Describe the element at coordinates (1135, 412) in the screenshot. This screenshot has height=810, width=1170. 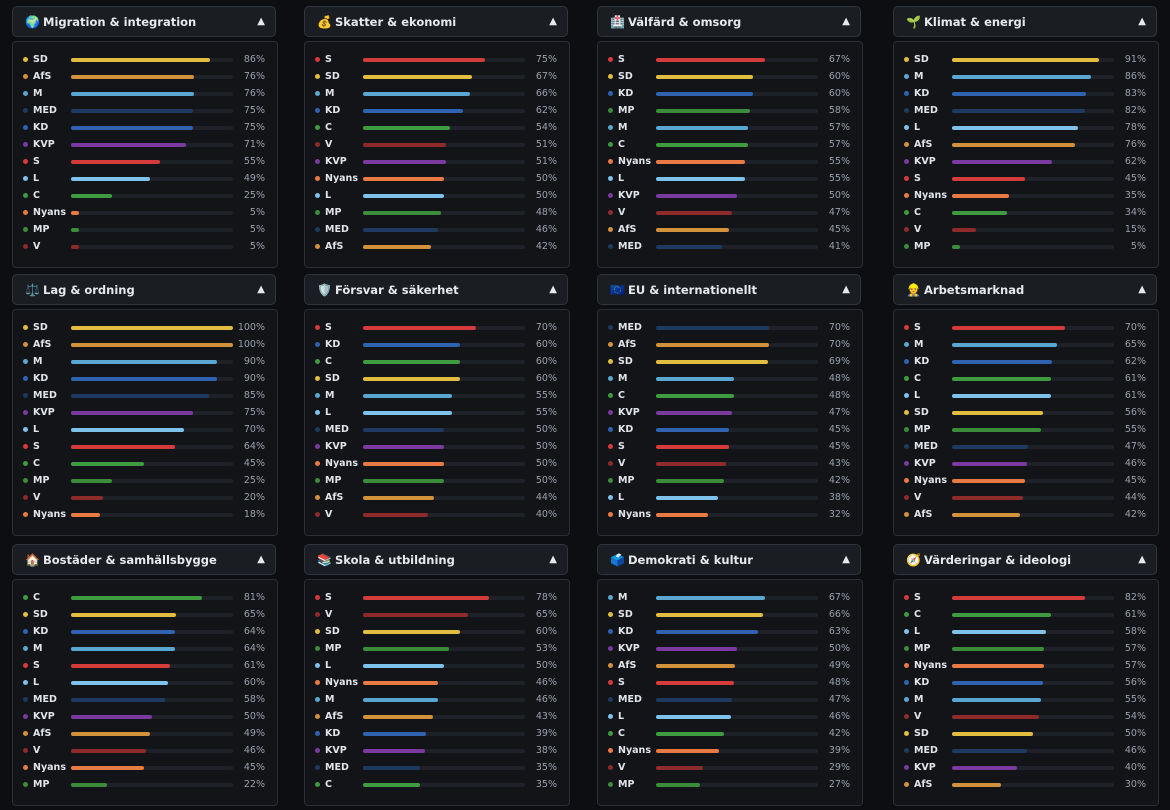
I see `data-label: 56%` at that location.